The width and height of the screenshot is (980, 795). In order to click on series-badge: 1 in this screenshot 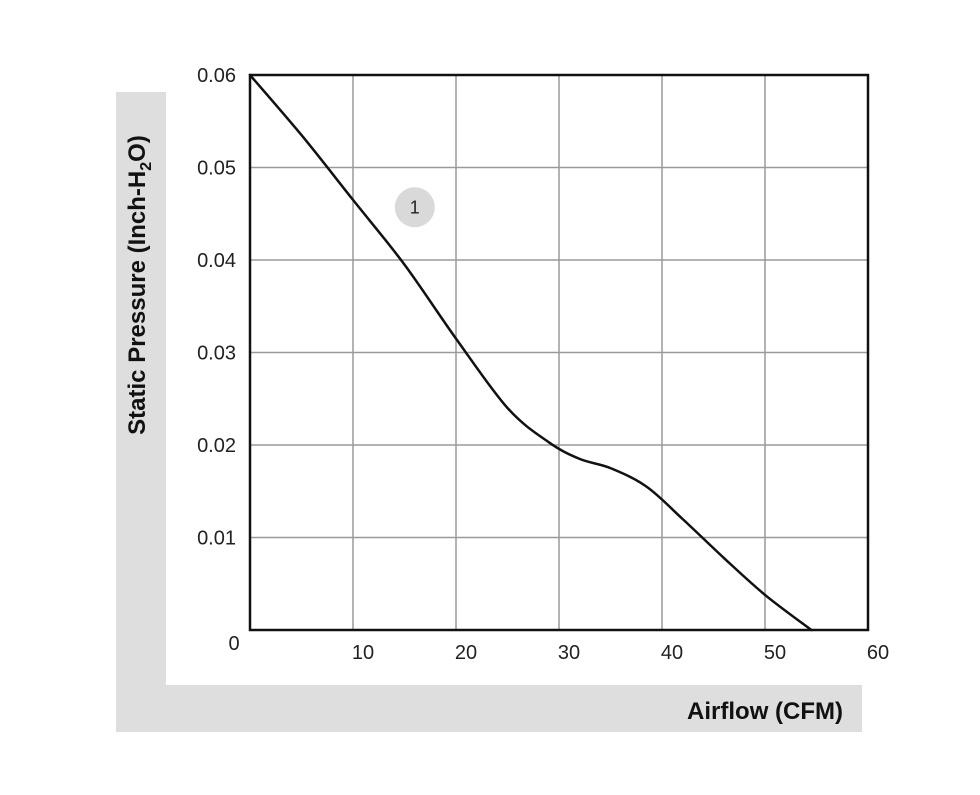, I will do `click(414, 207)`.